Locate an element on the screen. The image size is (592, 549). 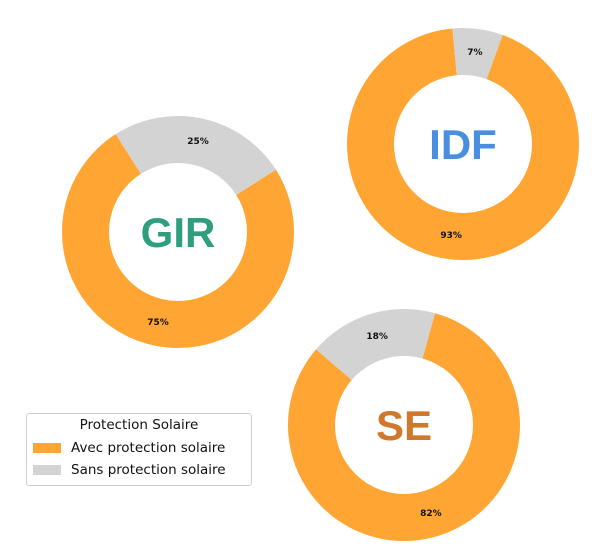
legend-label-sans: Sans protection solaire is located at coordinates (148, 470).